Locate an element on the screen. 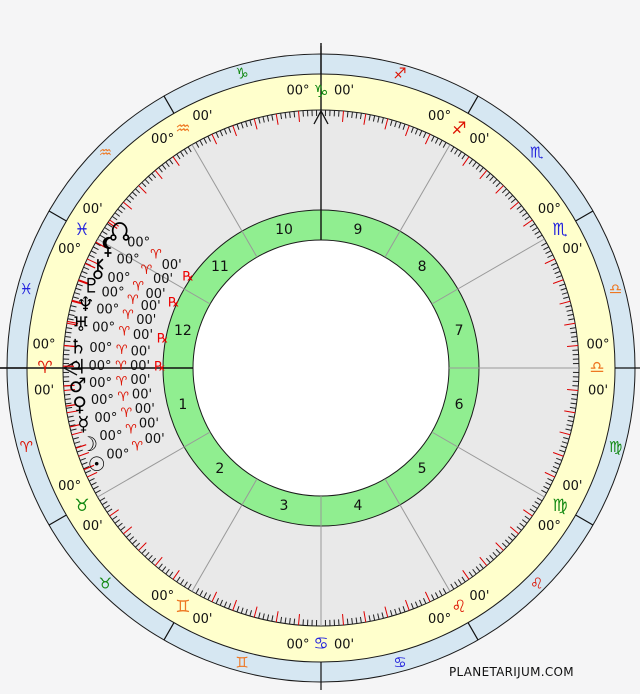  cusp-degree-scorpio: 00° is located at coordinates (549, 209).